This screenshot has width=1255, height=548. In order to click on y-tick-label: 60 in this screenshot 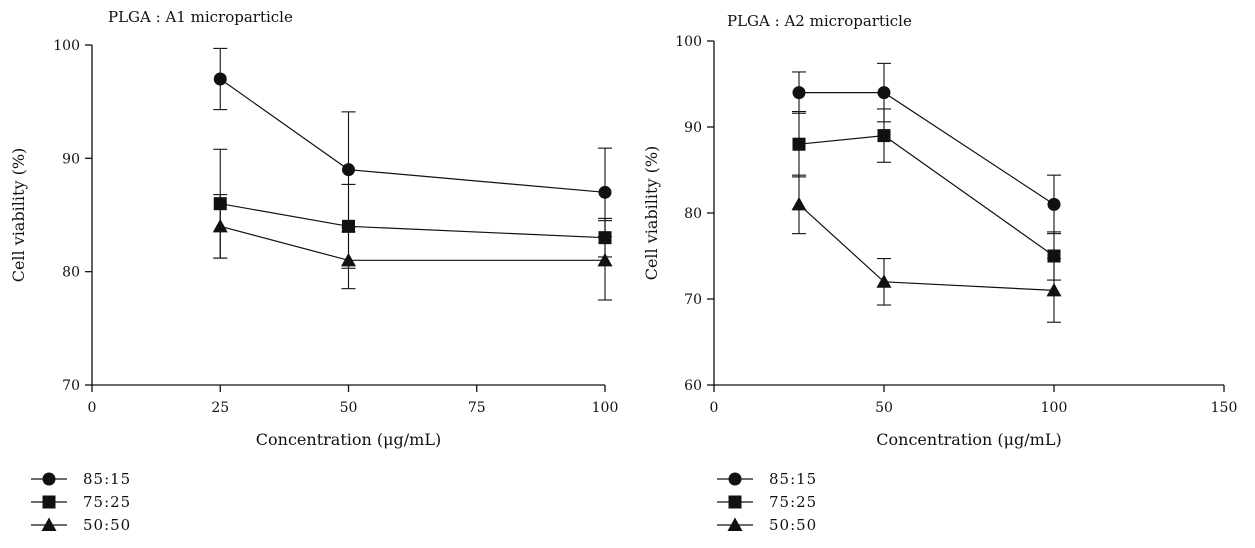, I will do `click(693, 386)`.